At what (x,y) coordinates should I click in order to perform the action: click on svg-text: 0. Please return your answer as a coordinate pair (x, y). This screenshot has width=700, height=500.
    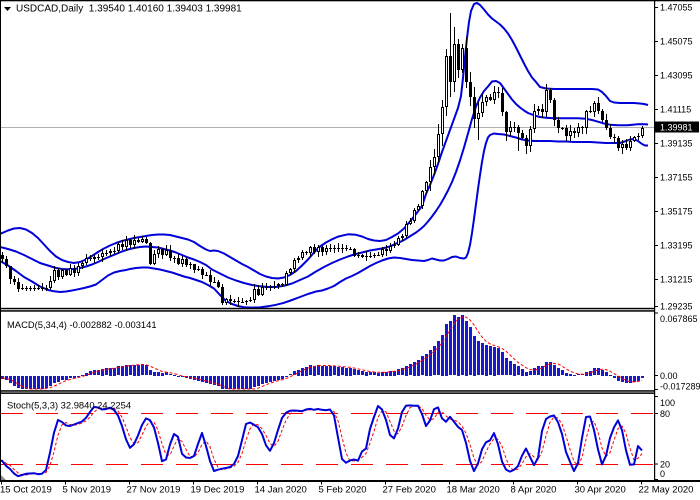
    Looking at the image, I should click on (662, 474).